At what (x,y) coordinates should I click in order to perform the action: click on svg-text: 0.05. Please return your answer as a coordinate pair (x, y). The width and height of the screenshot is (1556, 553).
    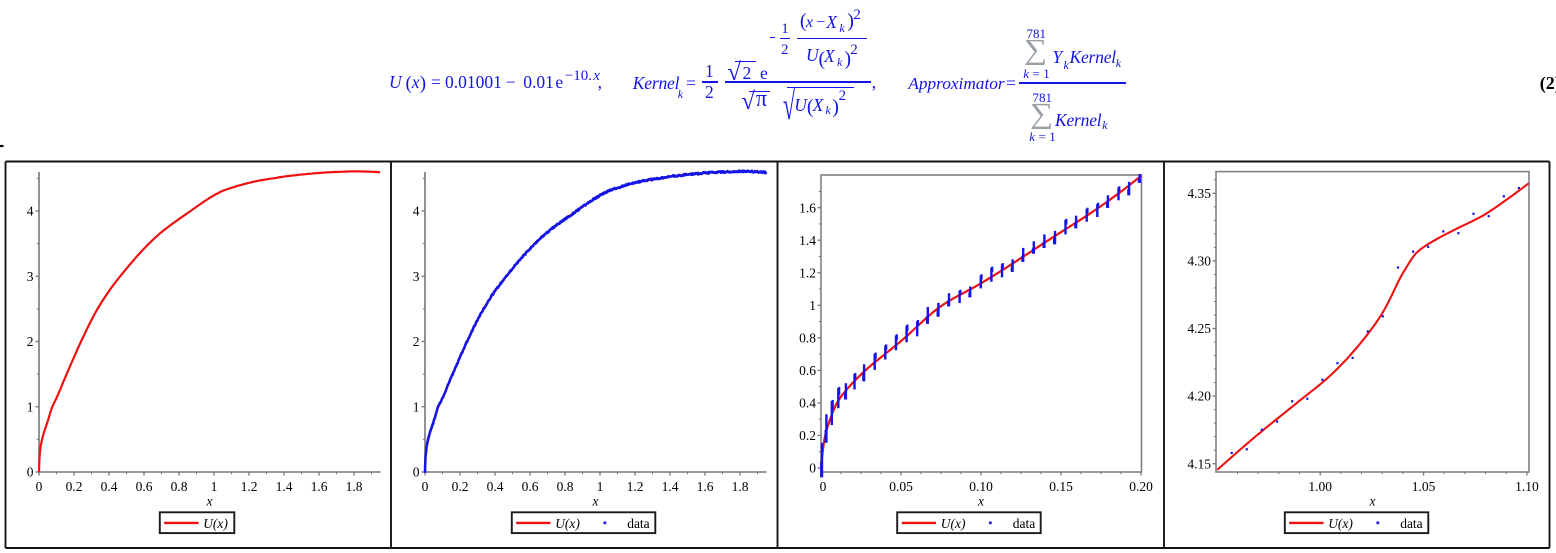
    Looking at the image, I should click on (901, 486).